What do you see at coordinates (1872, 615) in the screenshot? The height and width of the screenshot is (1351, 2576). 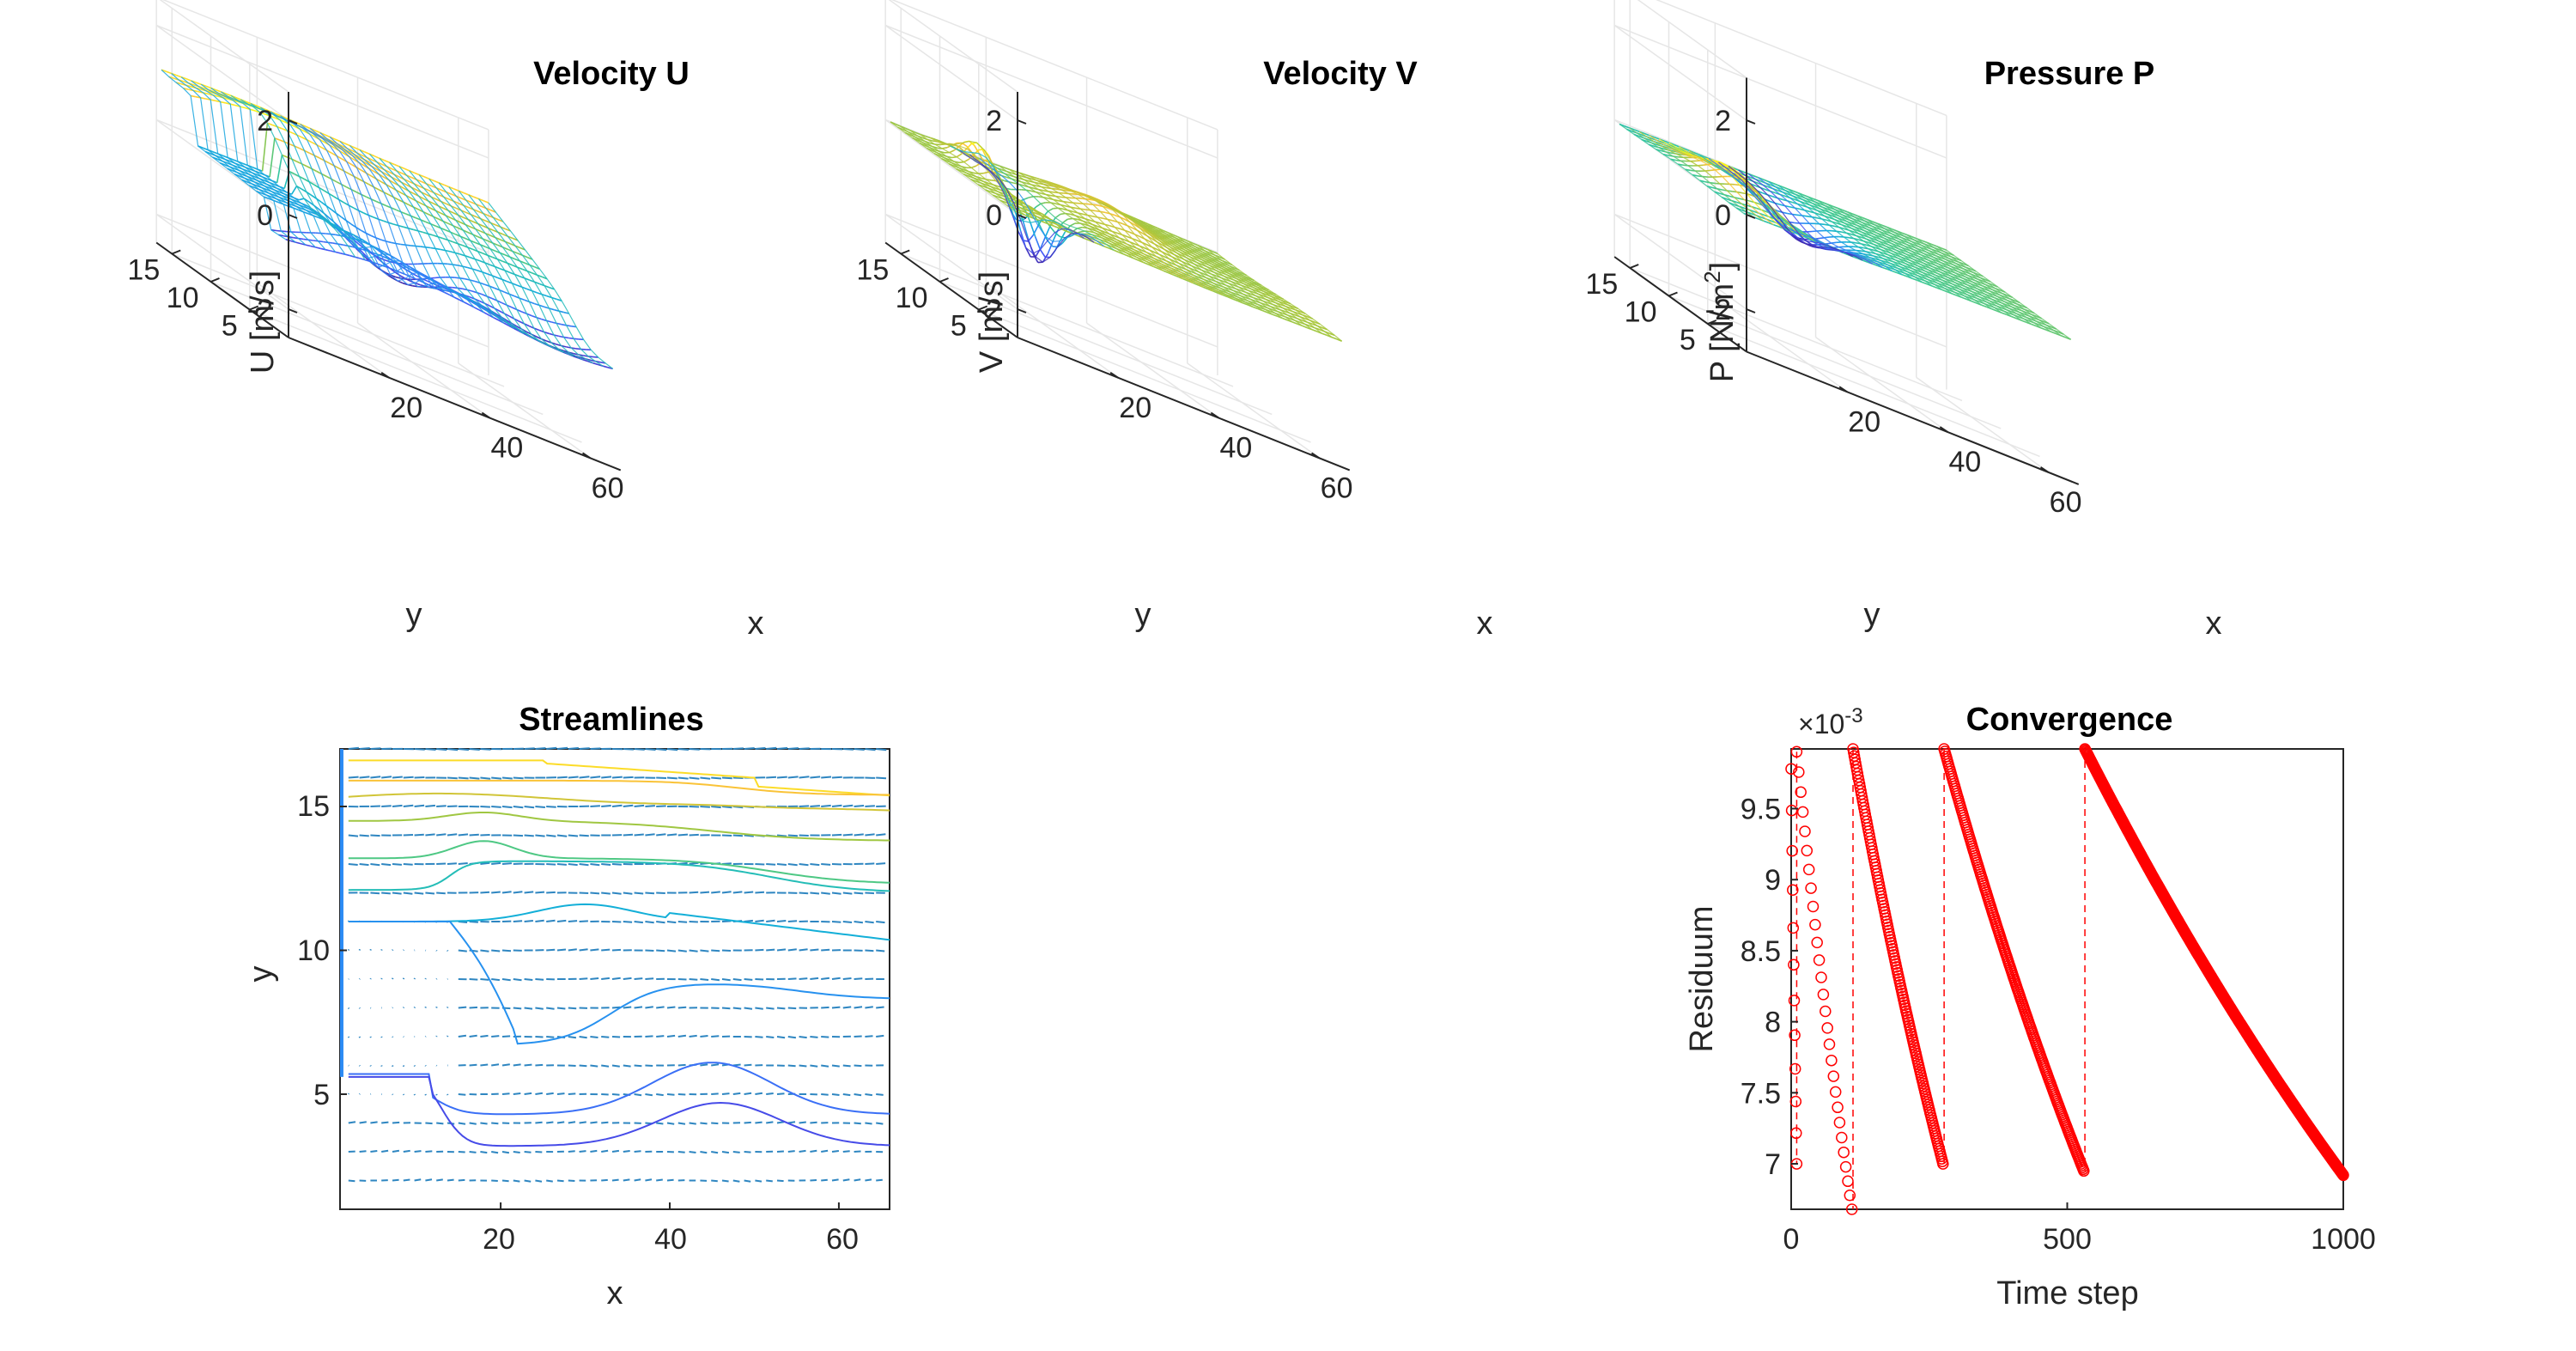 I see `pressure-p-y-label: y` at bounding box center [1872, 615].